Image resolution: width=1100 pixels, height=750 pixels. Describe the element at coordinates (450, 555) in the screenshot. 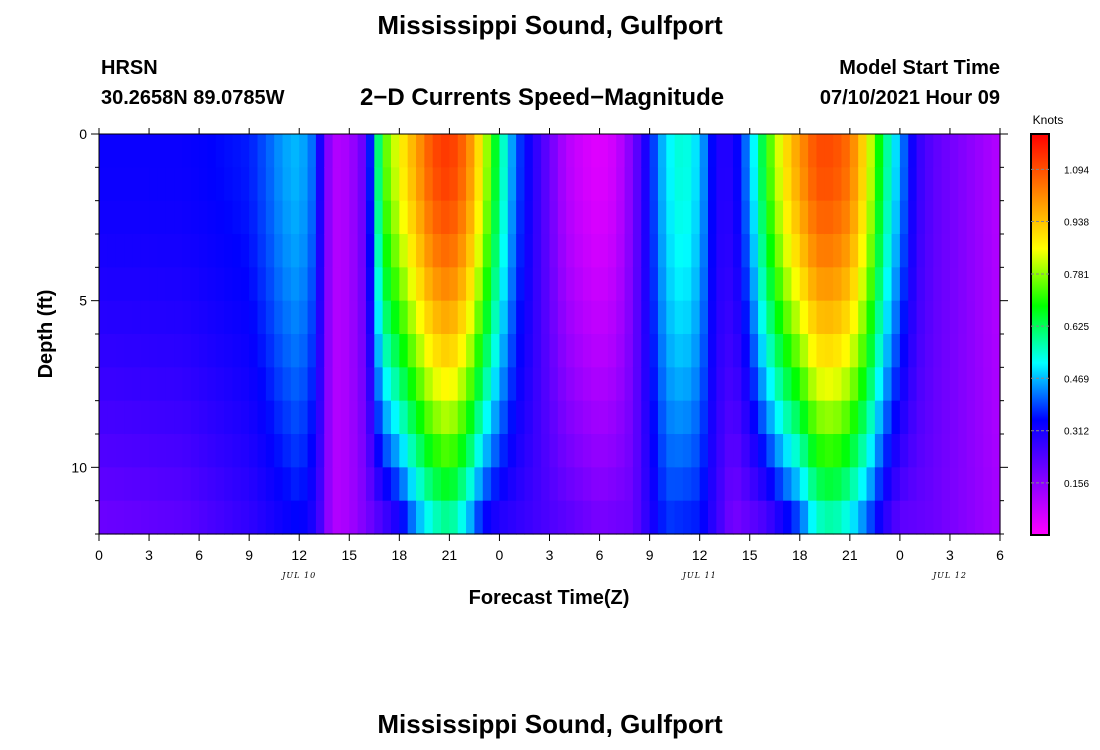

I see `x-tick-label: 21` at that location.